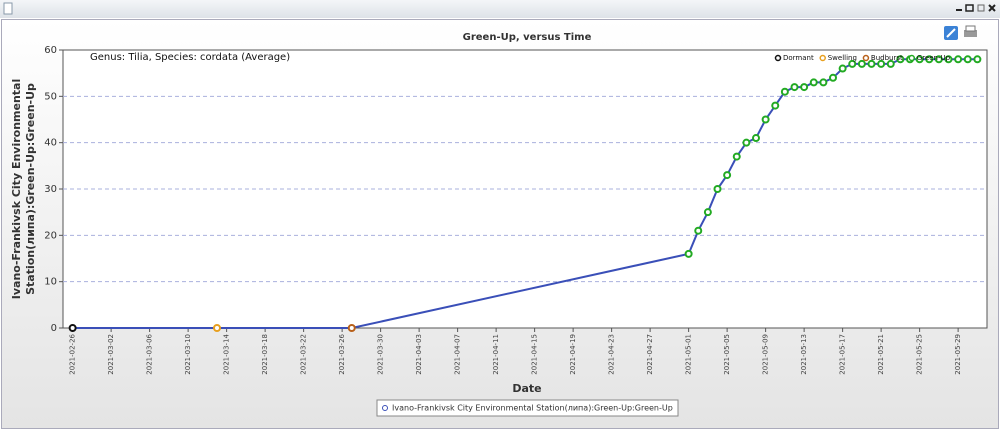 This screenshot has width=1000, height=434. Describe the element at coordinates (842, 58) in the screenshot. I see `legend-label: Swelling` at that location.